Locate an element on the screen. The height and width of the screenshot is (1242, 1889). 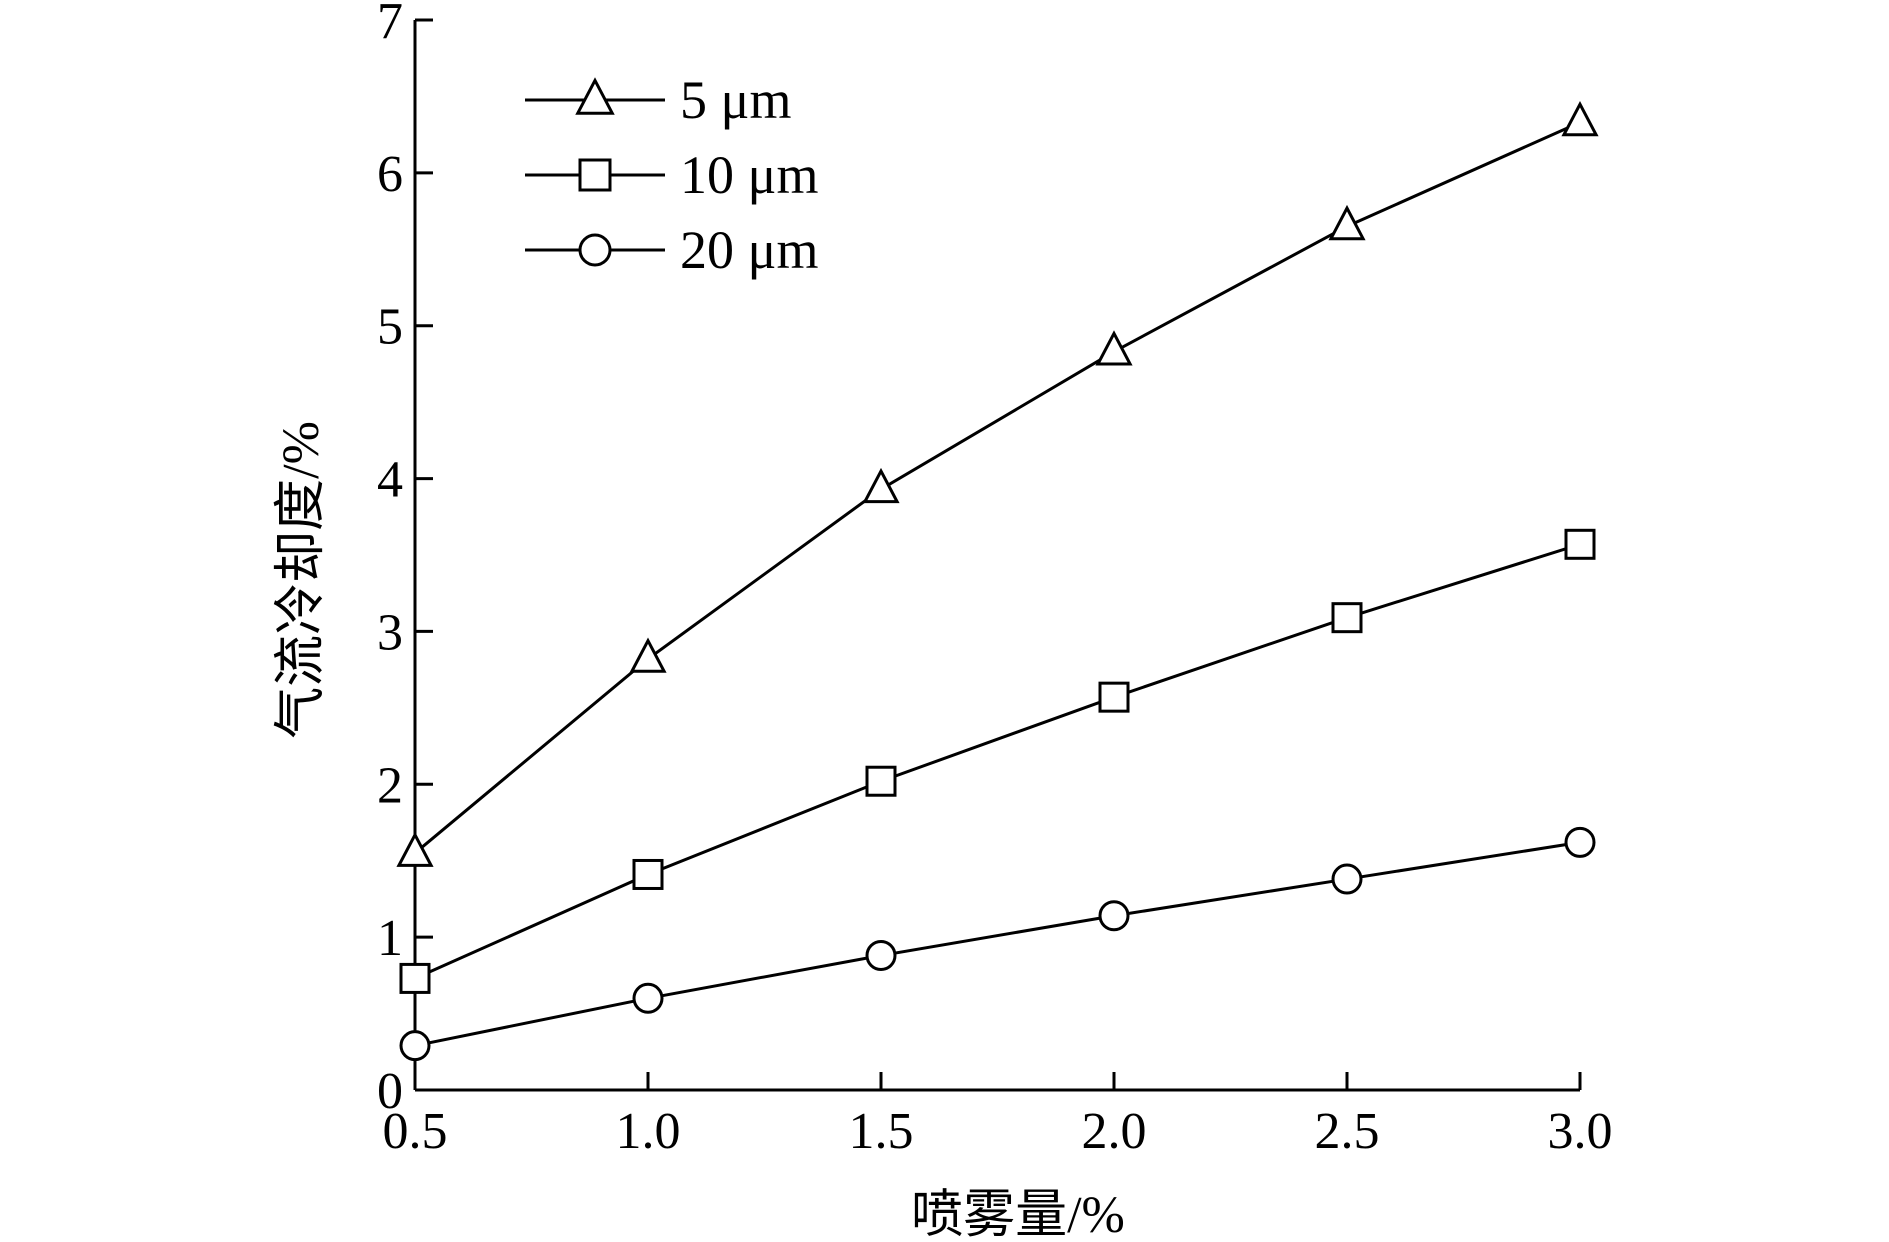
y-tick-label: 1 is located at coordinates (390, 938).